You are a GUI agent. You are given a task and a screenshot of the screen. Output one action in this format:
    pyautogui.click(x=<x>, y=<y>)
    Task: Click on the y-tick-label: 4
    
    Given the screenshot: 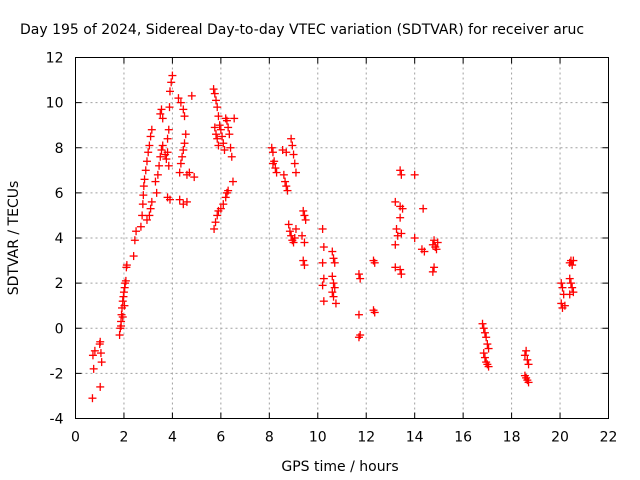 What is the action you would take?
    pyautogui.click(x=59, y=239)
    